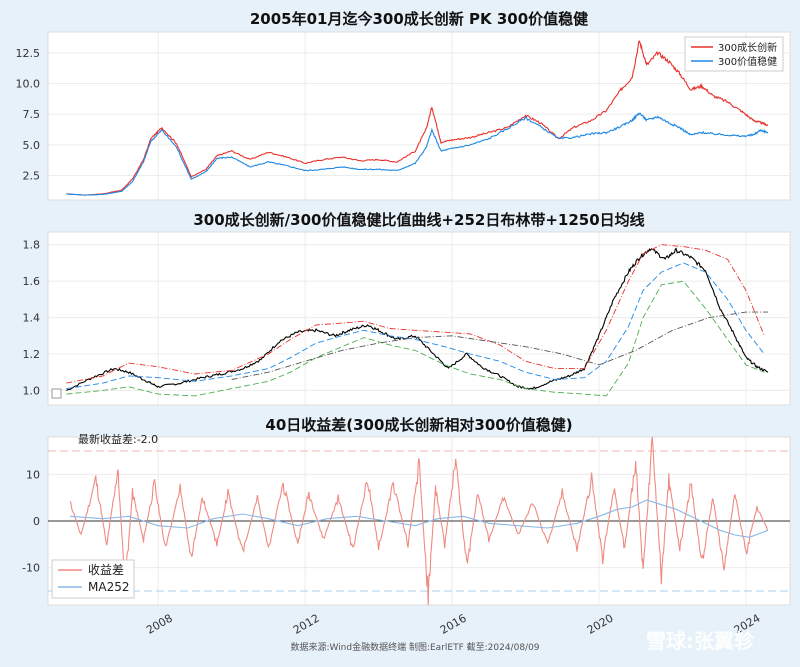  Describe the element at coordinates (28, 84) in the screenshot. I see `y-tick-label: 10.0` at that location.